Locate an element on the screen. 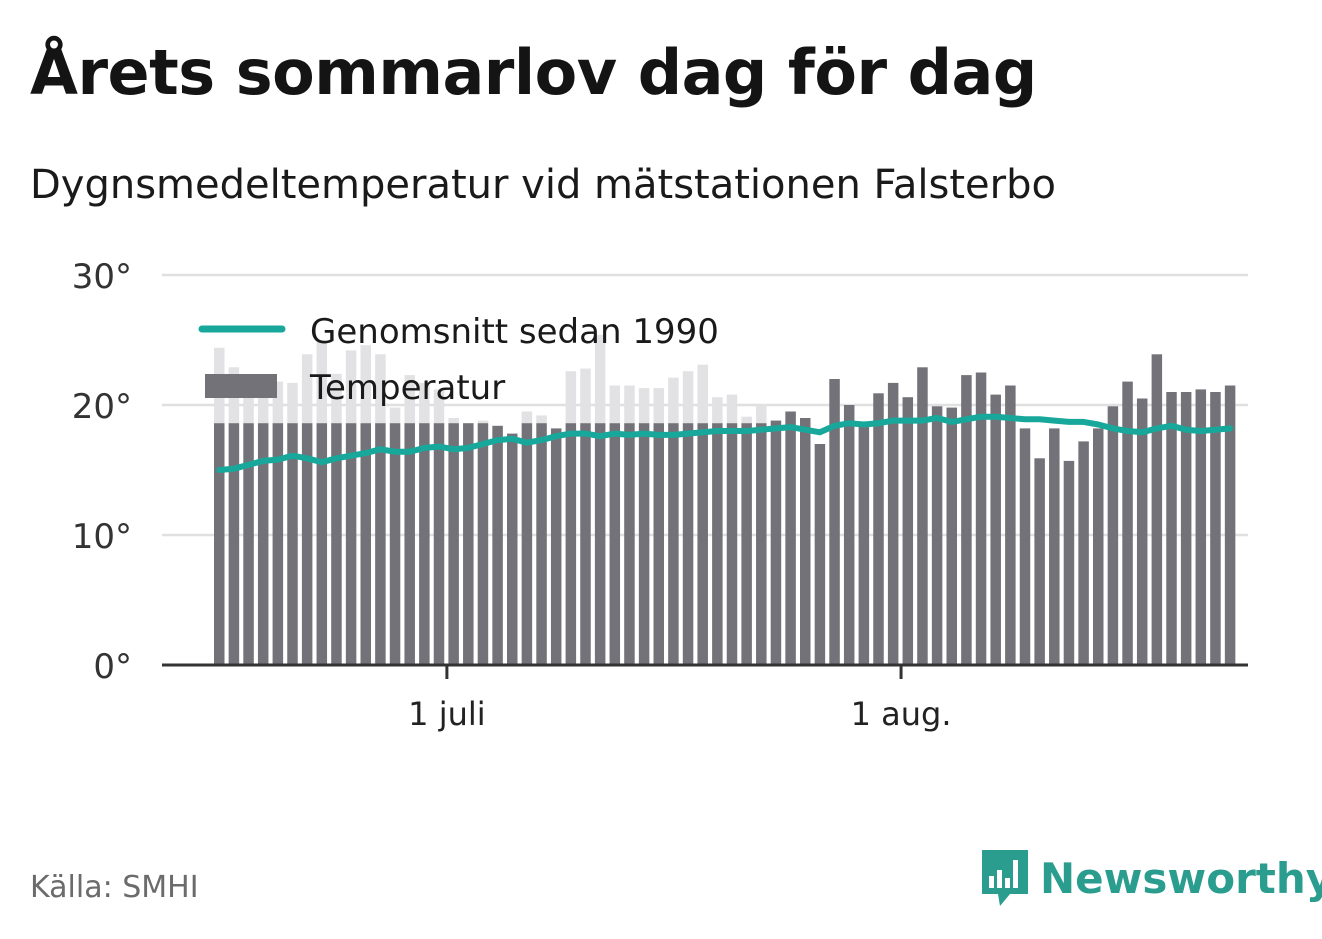 This screenshot has width=1322, height=939. newsworthy-brand-text: Newsworthy is located at coordinates (1181, 878).